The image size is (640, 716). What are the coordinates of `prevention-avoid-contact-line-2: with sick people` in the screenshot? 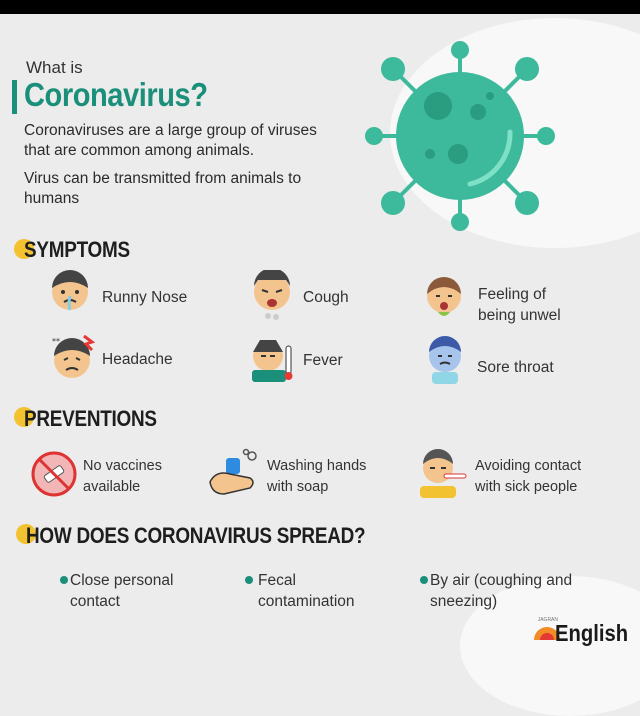 It's located at (526, 487).